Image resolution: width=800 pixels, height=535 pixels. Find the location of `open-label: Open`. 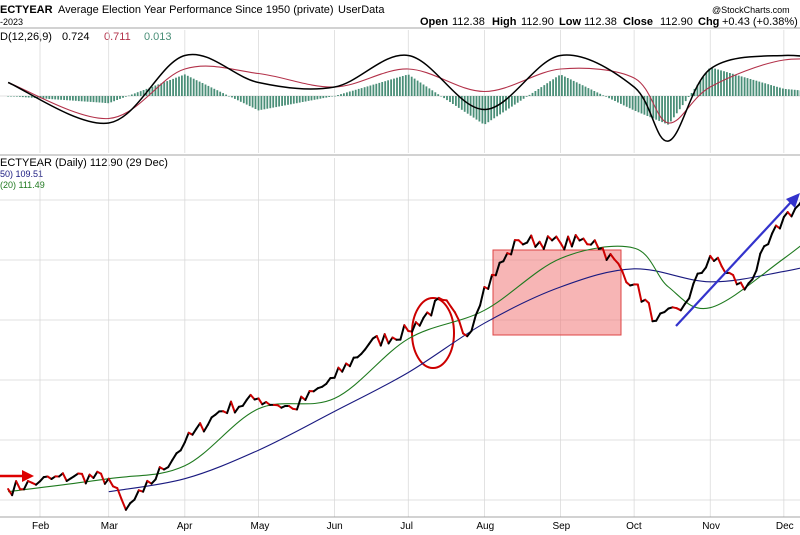

open-label: Open is located at coordinates (434, 22).